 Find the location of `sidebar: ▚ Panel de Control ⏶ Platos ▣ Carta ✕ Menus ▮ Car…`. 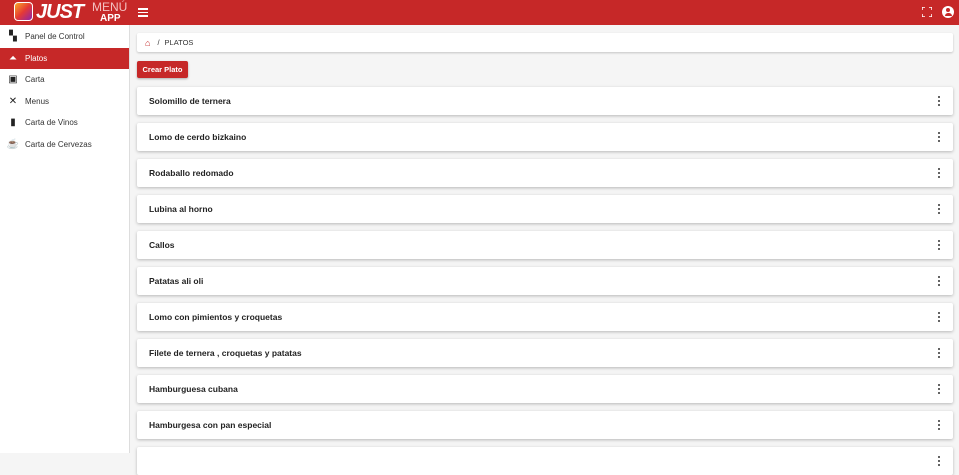

sidebar: ▚ Panel de Control ⏶ Platos ▣ Carta ✕ Menus ▮ Car… is located at coordinates (65, 239).